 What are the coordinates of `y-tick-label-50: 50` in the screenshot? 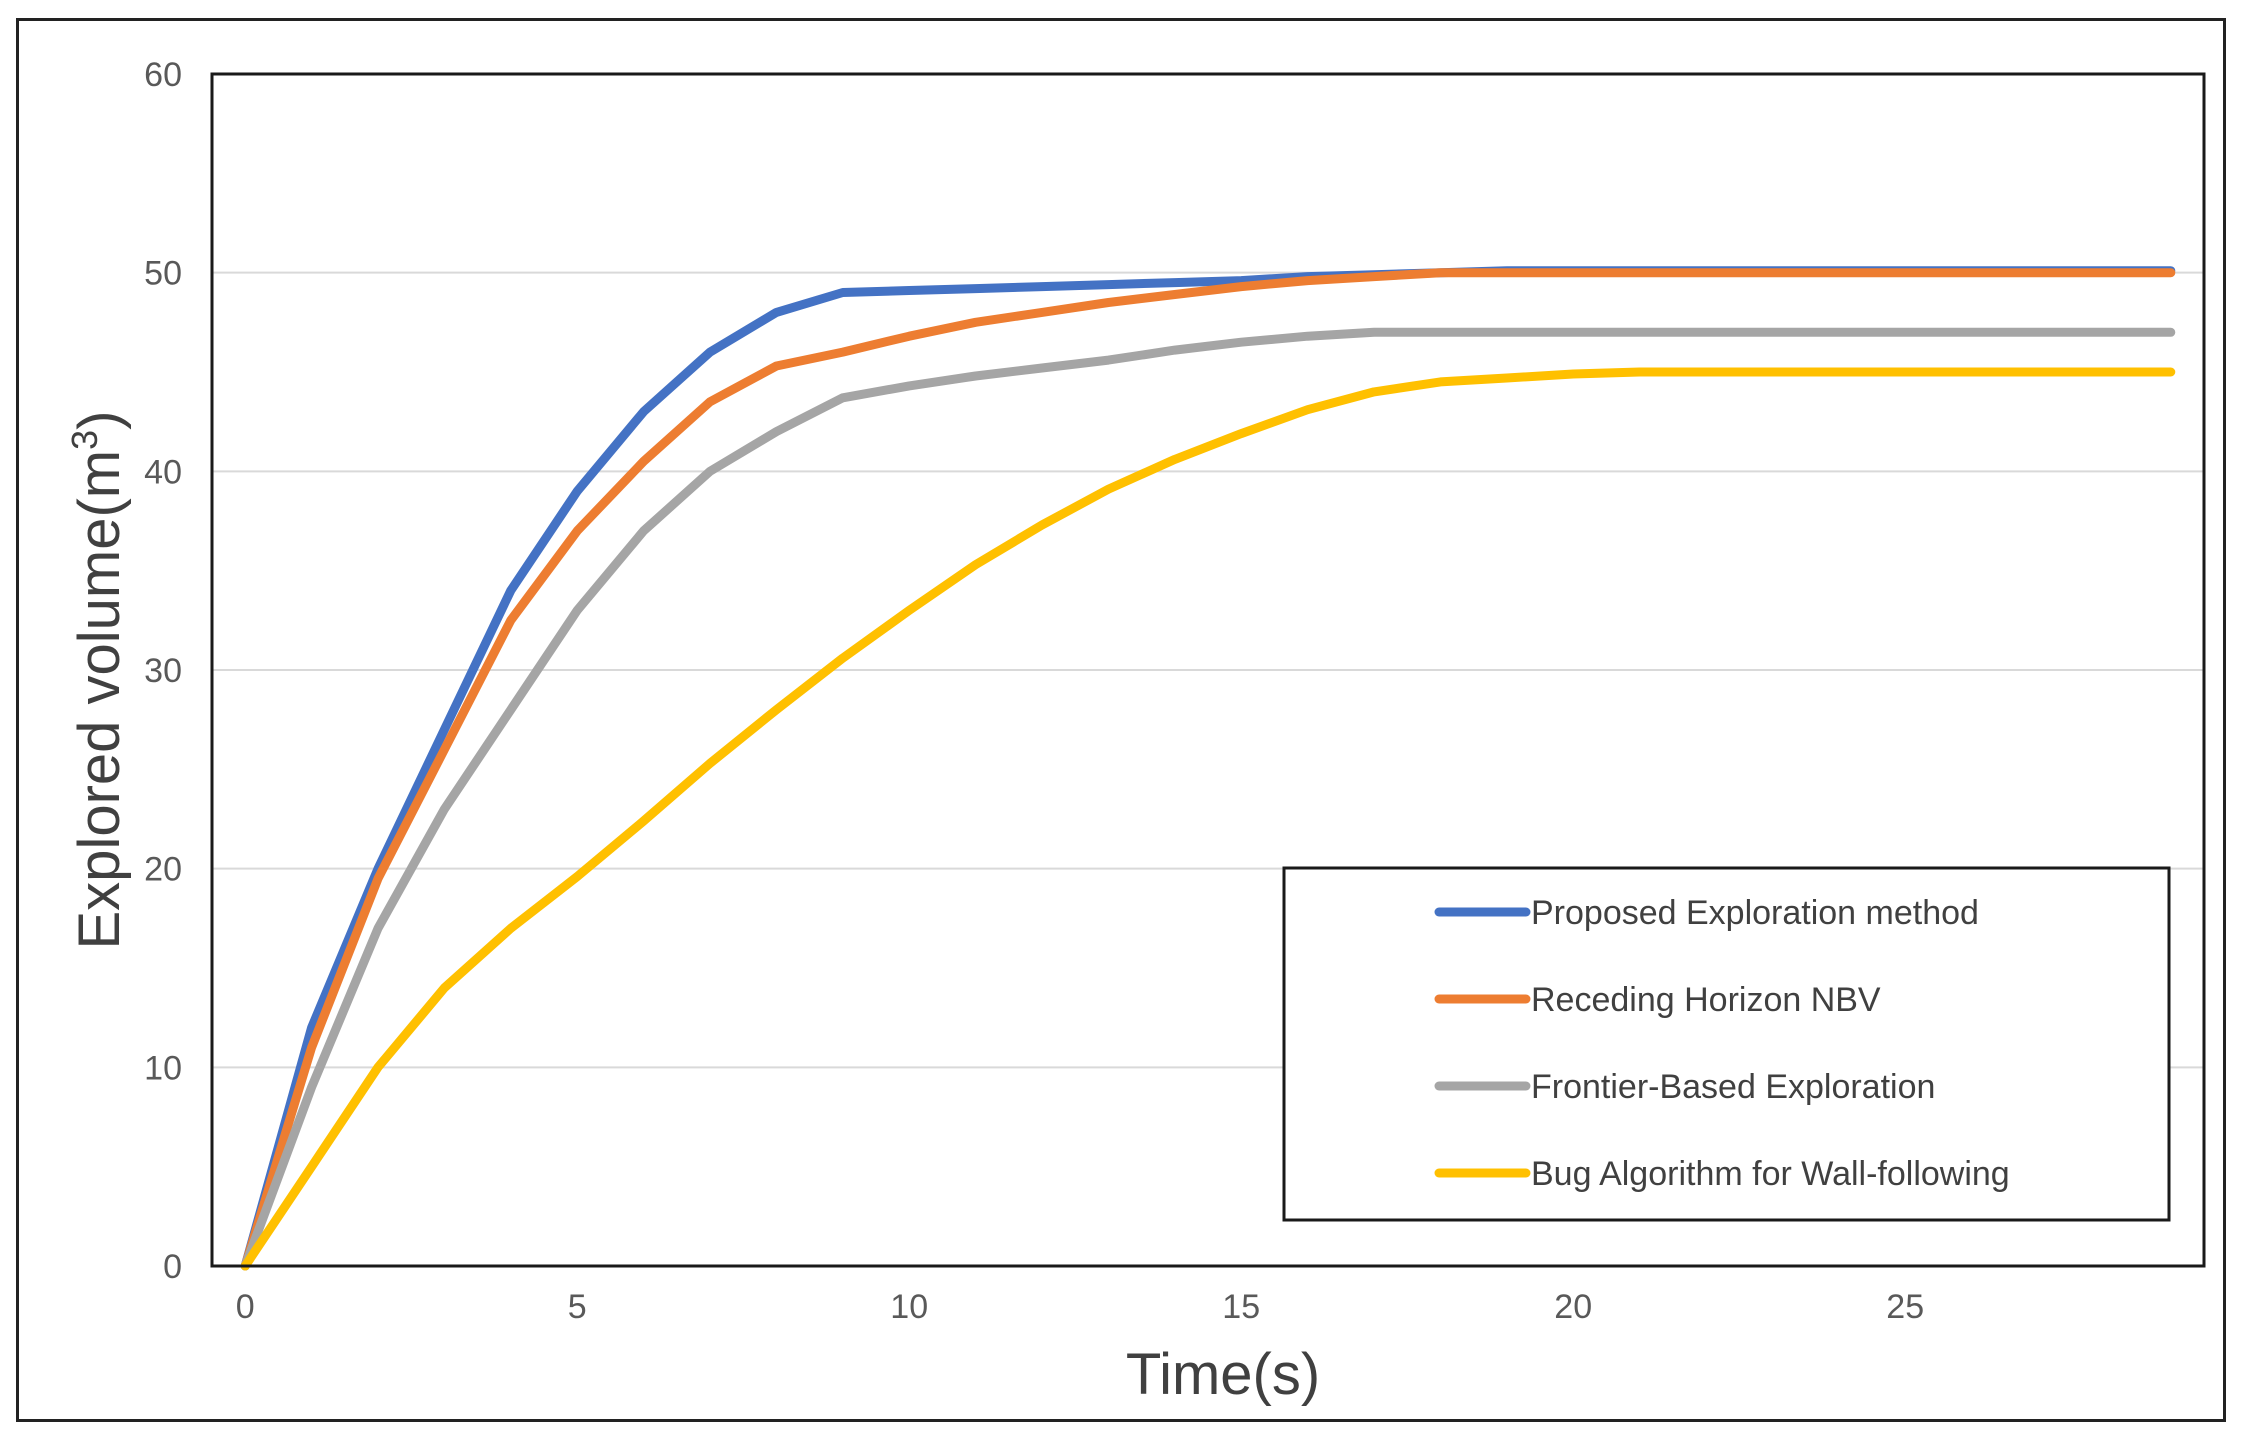 It's located at (163, 274).